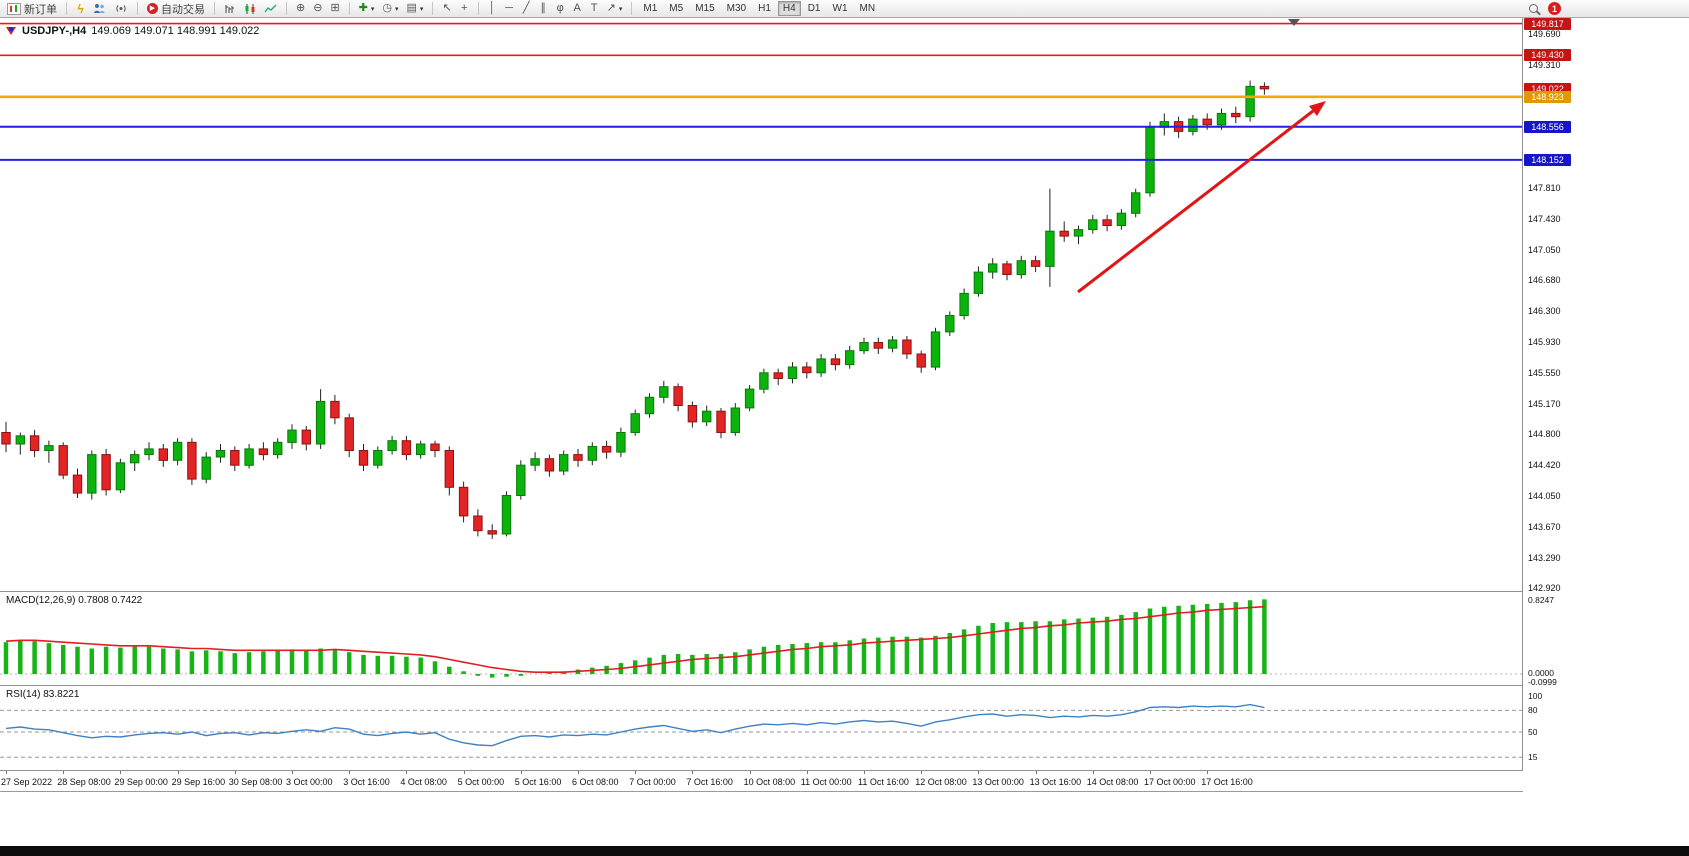 The width and height of the screenshot is (1689, 856). I want to click on bar-chart-button, so click(230, 9).